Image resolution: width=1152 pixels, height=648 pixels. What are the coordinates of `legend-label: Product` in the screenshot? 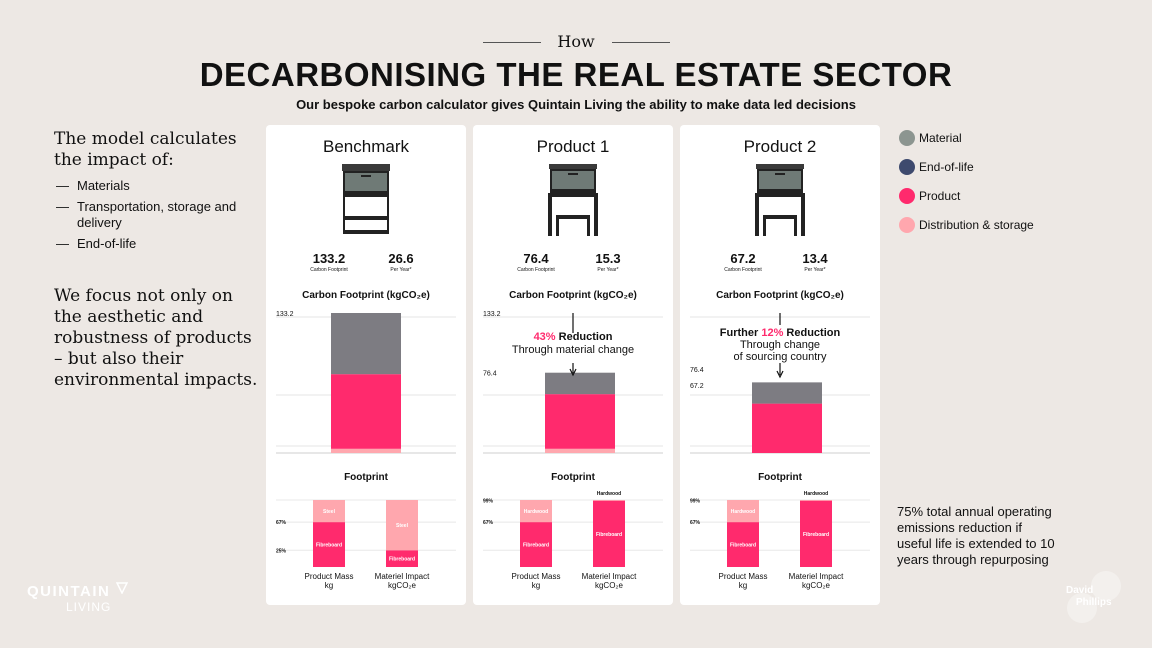 It's located at (940, 196).